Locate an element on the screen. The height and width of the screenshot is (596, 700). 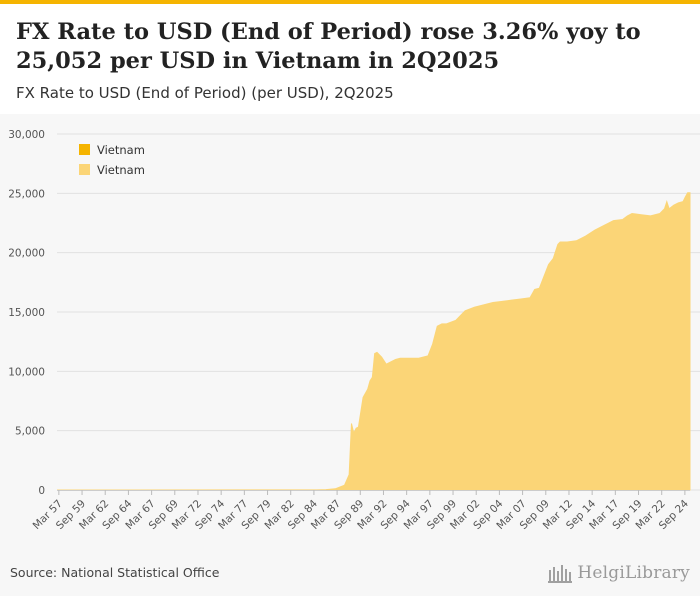
helgi-library-logo: HelgiLibrary is located at coordinates (618, 573).